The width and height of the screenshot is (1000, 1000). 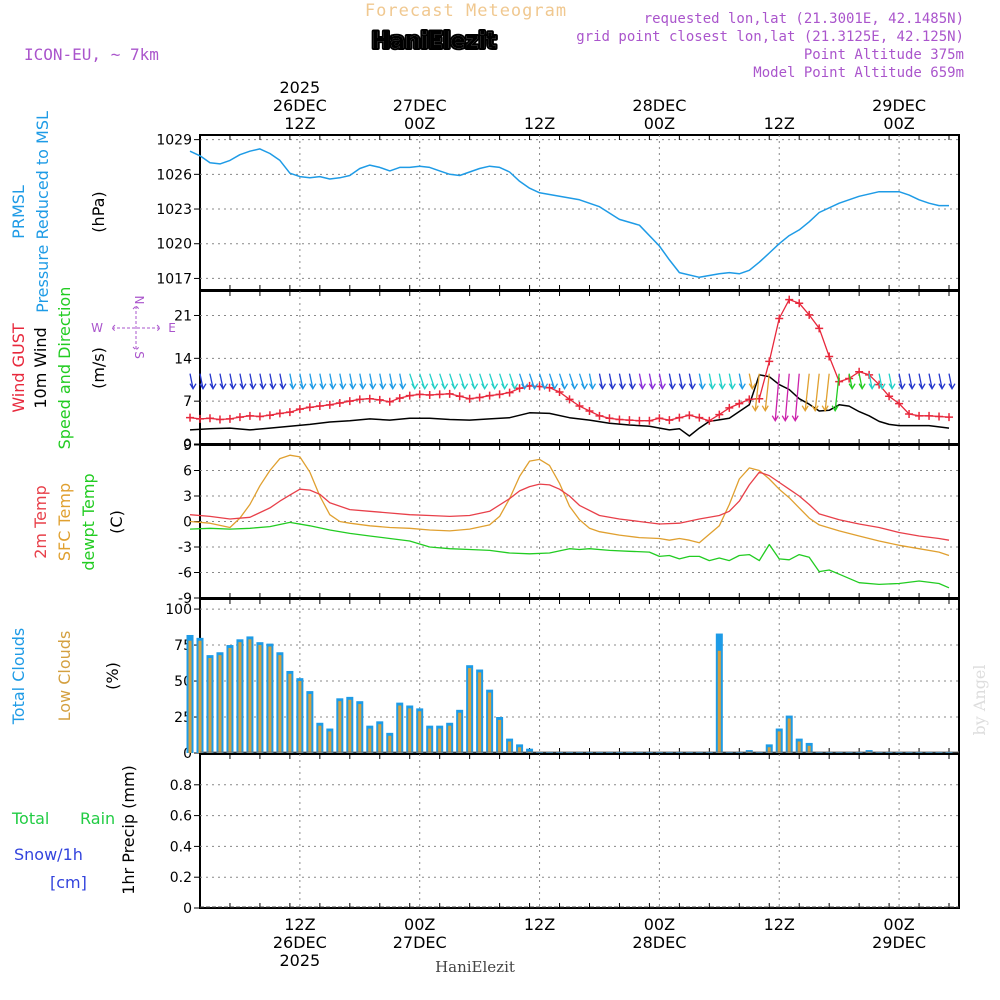 What do you see at coordinates (466, 11) in the screenshot?
I see `chart-super-title: Forecast Meteogram` at bounding box center [466, 11].